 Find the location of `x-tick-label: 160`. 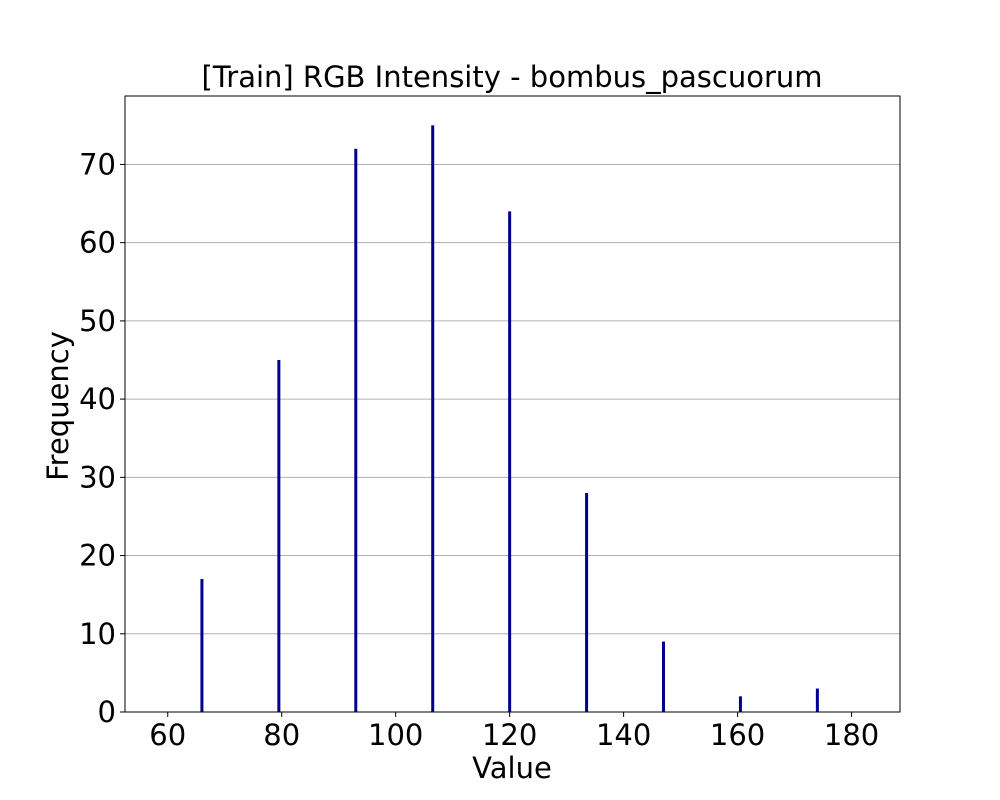

x-tick-label: 160 is located at coordinates (737, 735).